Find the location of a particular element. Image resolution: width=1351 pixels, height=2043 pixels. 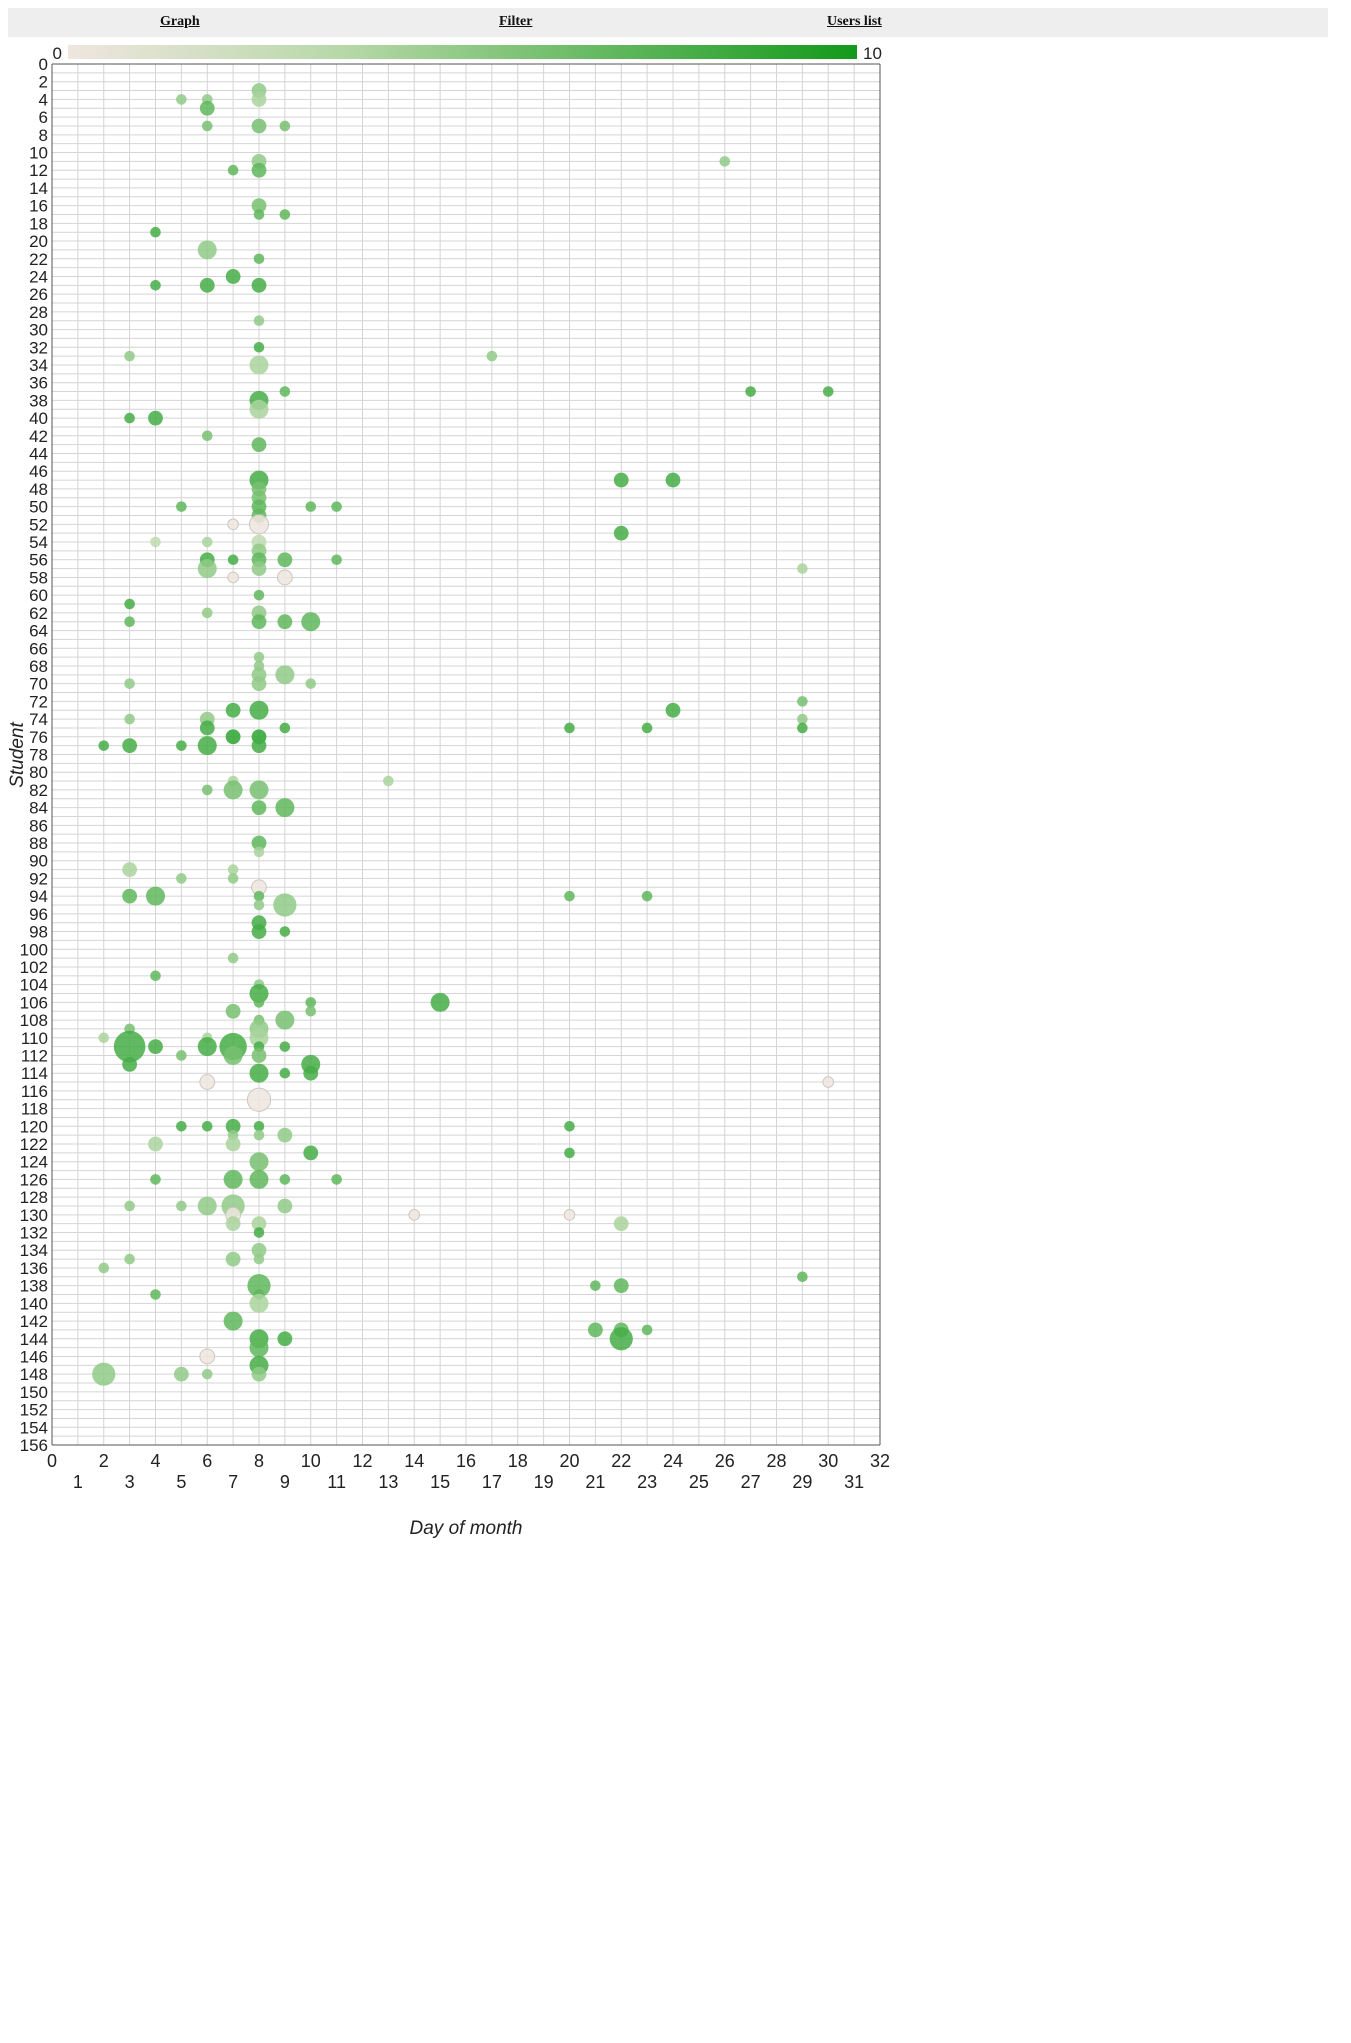

y-tick-label: 88 is located at coordinates (38, 843).